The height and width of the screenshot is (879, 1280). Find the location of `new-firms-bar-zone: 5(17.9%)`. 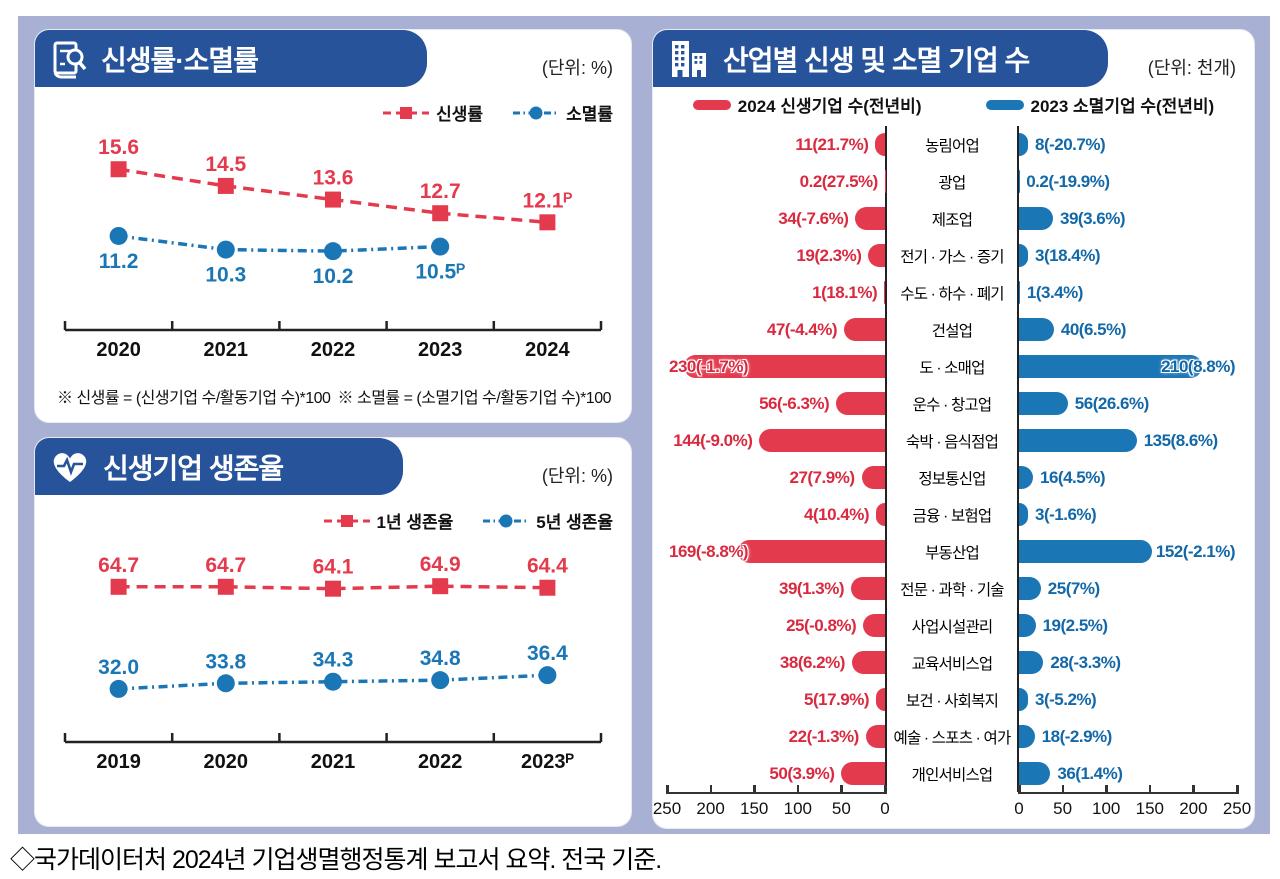

new-firms-bar-zone: 5(17.9%) is located at coordinates (776, 699).